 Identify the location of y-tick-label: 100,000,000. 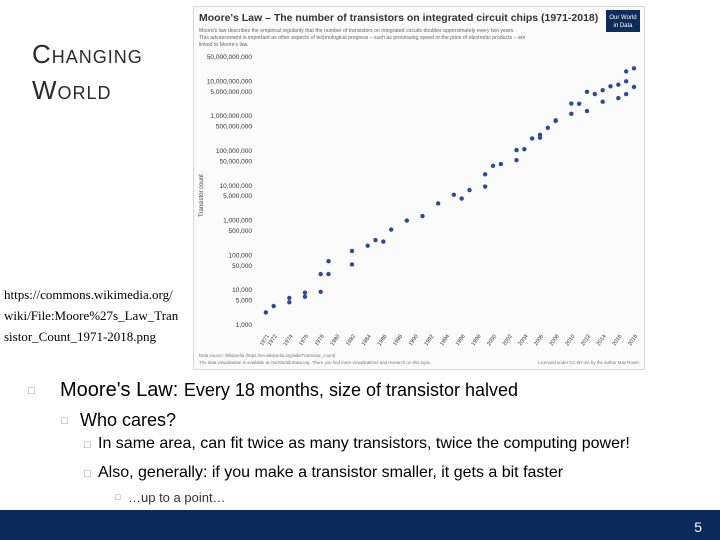
(234, 151).